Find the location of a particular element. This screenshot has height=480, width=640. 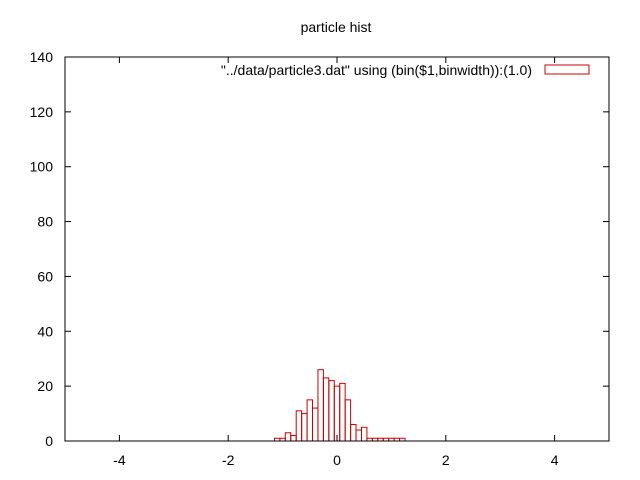

x-tick-label-2: 0 is located at coordinates (337, 460).